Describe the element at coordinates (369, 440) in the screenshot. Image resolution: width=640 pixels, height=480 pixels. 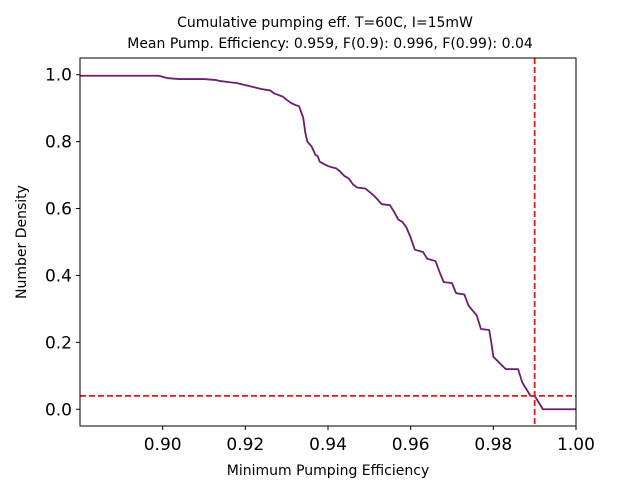
I see `x-axis: 0.90 0.92 0.94 0.96 0.98 1.00` at that location.